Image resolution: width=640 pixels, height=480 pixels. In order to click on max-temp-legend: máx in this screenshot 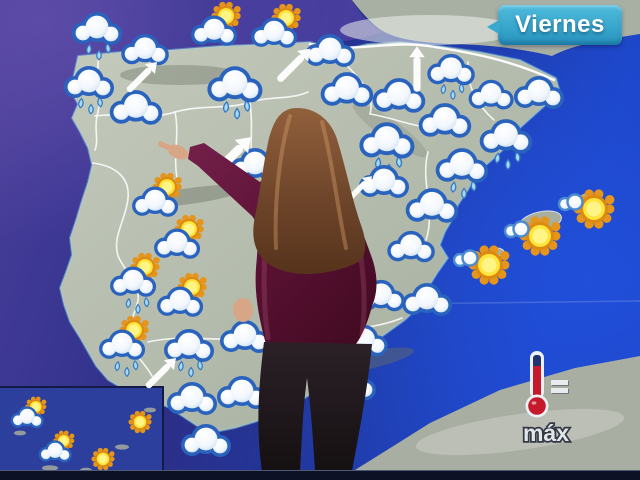, I will do `click(546, 399)`.